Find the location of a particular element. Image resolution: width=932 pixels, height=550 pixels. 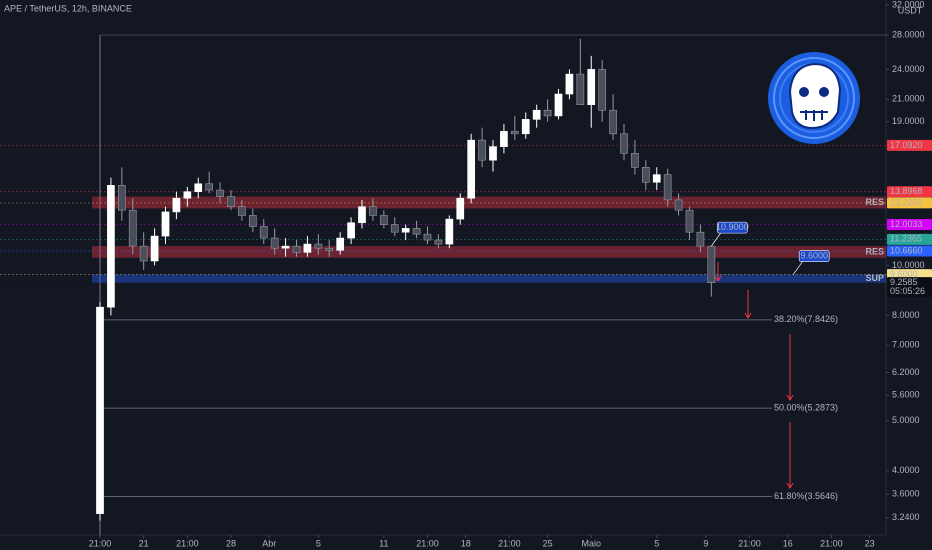

price-badge-sub: 05:05:26 is located at coordinates (907, 291).